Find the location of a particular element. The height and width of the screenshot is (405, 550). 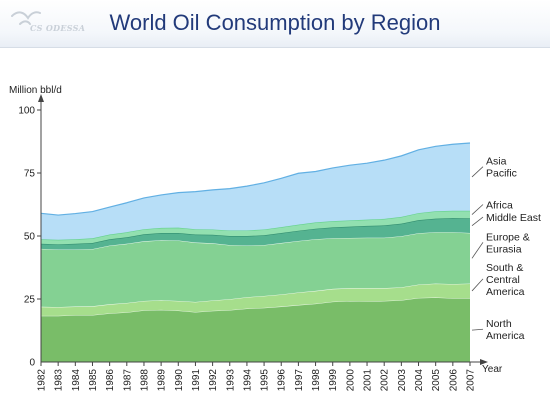

x-tick-label: 2005 is located at coordinates (436, 380).